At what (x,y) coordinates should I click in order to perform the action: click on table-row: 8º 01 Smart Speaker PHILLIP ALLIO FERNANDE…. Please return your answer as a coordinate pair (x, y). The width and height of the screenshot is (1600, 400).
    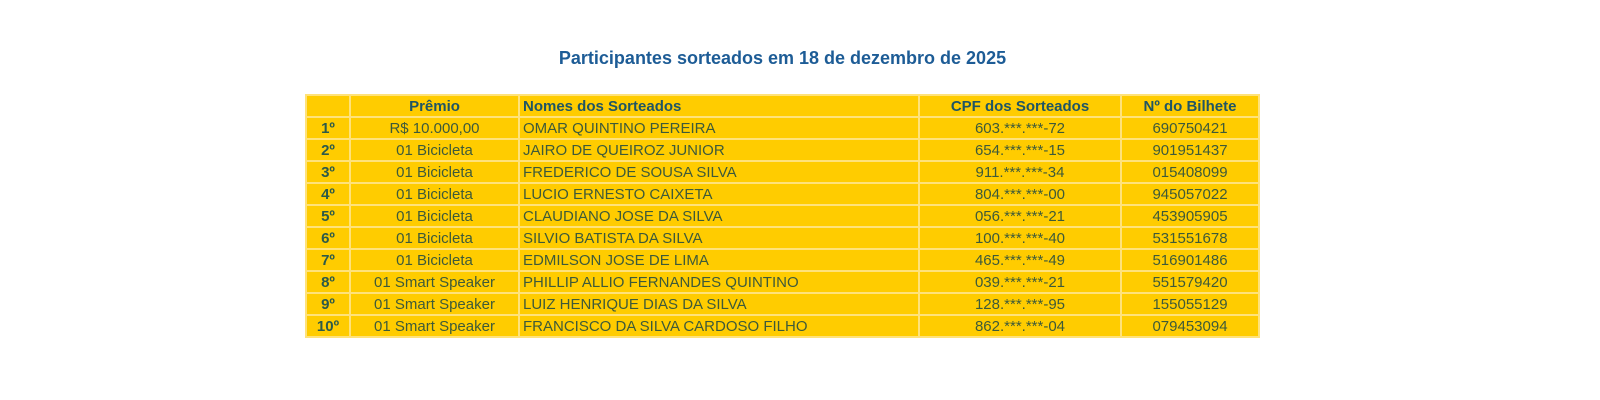
    Looking at the image, I should click on (782, 282).